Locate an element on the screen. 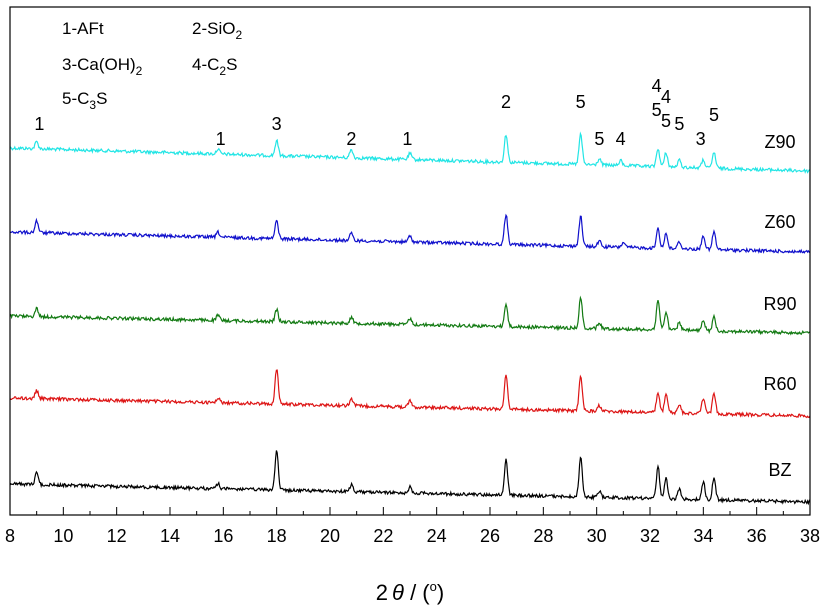 The height and width of the screenshot is (611, 827). x-axis-title-sep: / ( is located at coordinates (417, 592).